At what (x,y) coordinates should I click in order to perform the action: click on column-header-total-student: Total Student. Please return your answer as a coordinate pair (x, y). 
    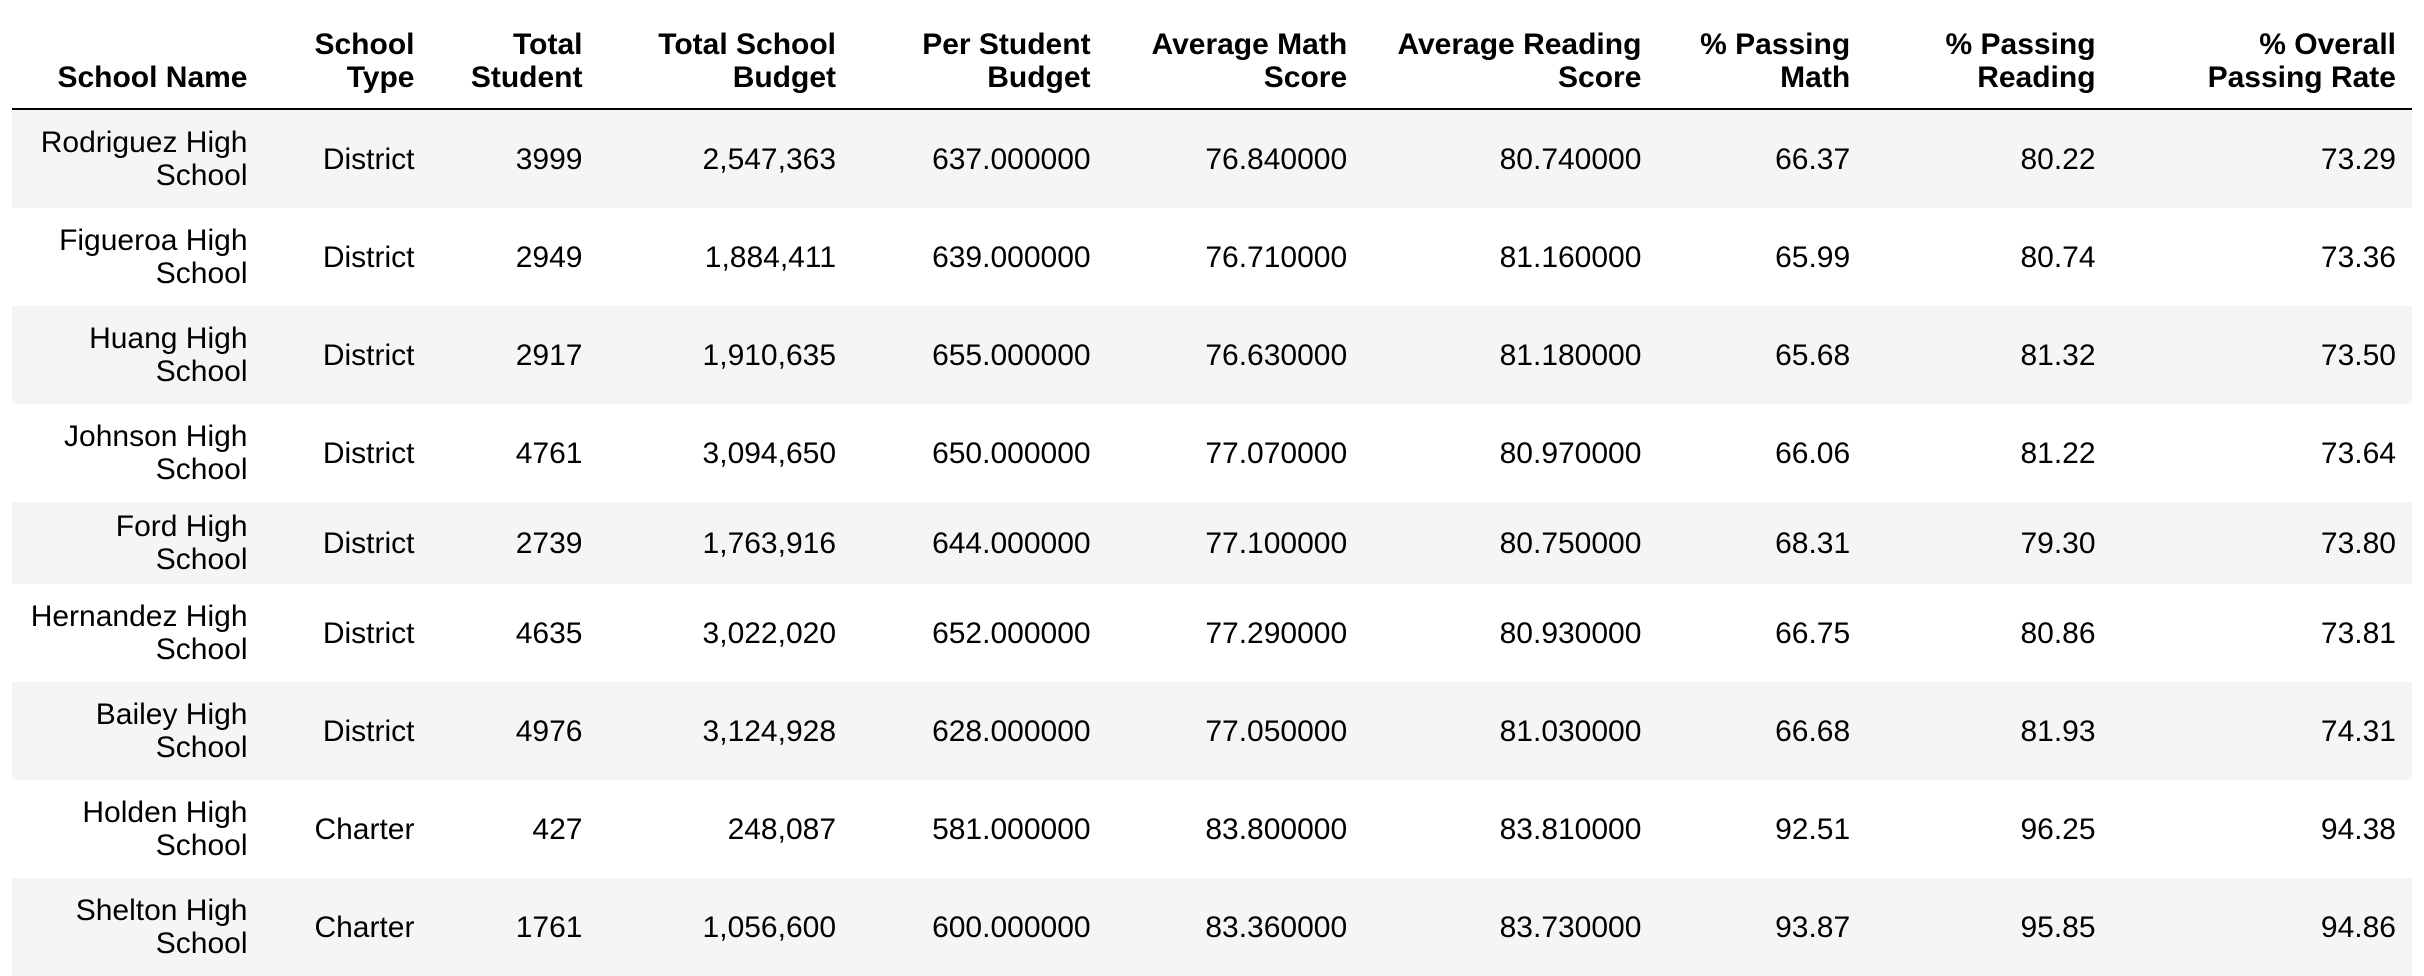
    Looking at the image, I should click on (514, 66).